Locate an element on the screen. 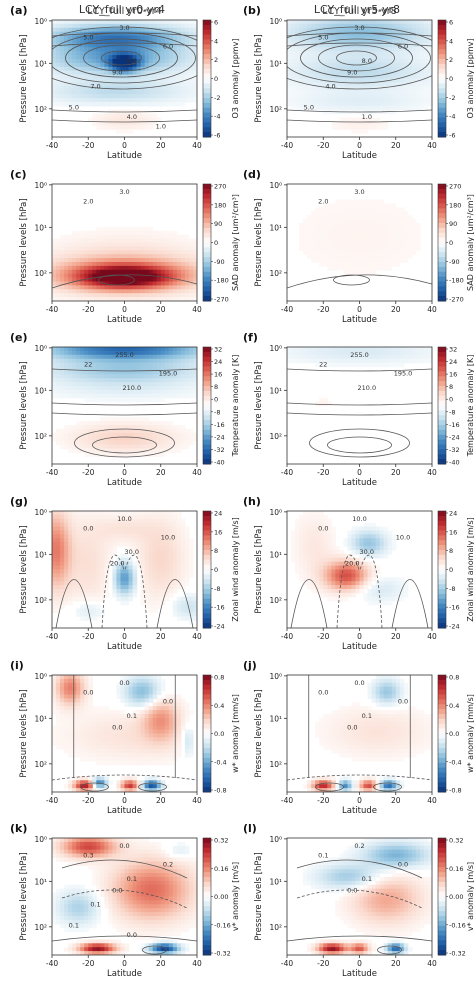 The height and width of the screenshot is (993, 474). x-tick-label: 0 is located at coordinates (124, 472).